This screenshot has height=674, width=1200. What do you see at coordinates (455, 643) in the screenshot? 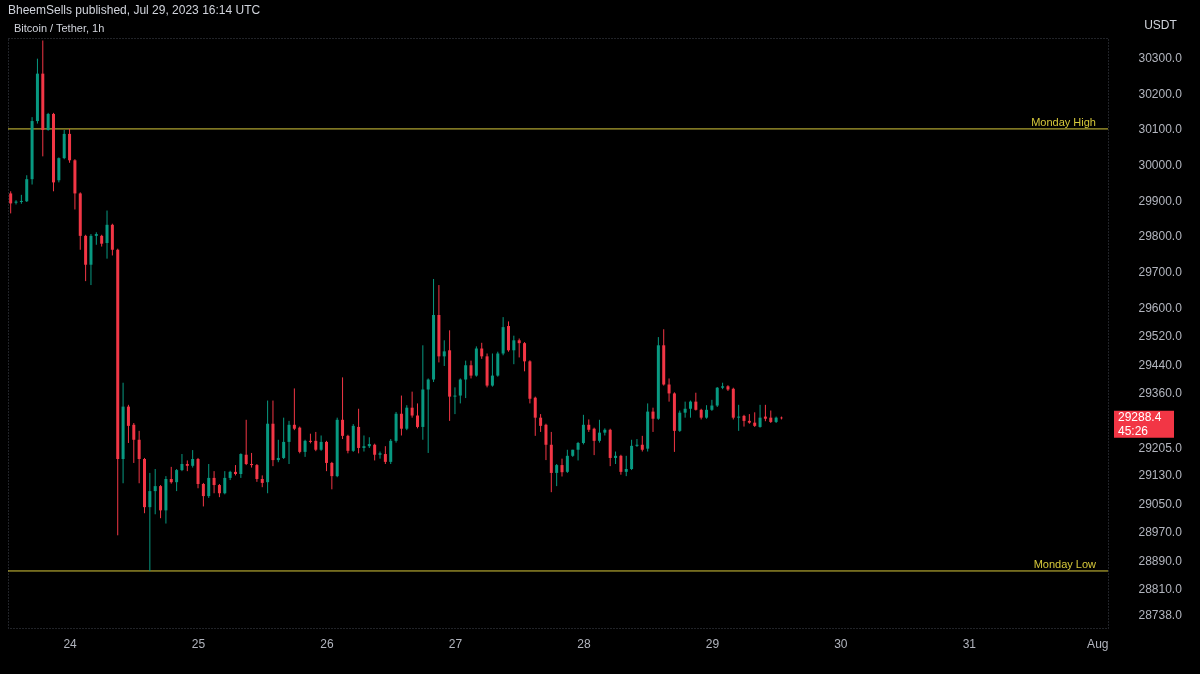
I see `x-tick-label: 27` at bounding box center [455, 643].